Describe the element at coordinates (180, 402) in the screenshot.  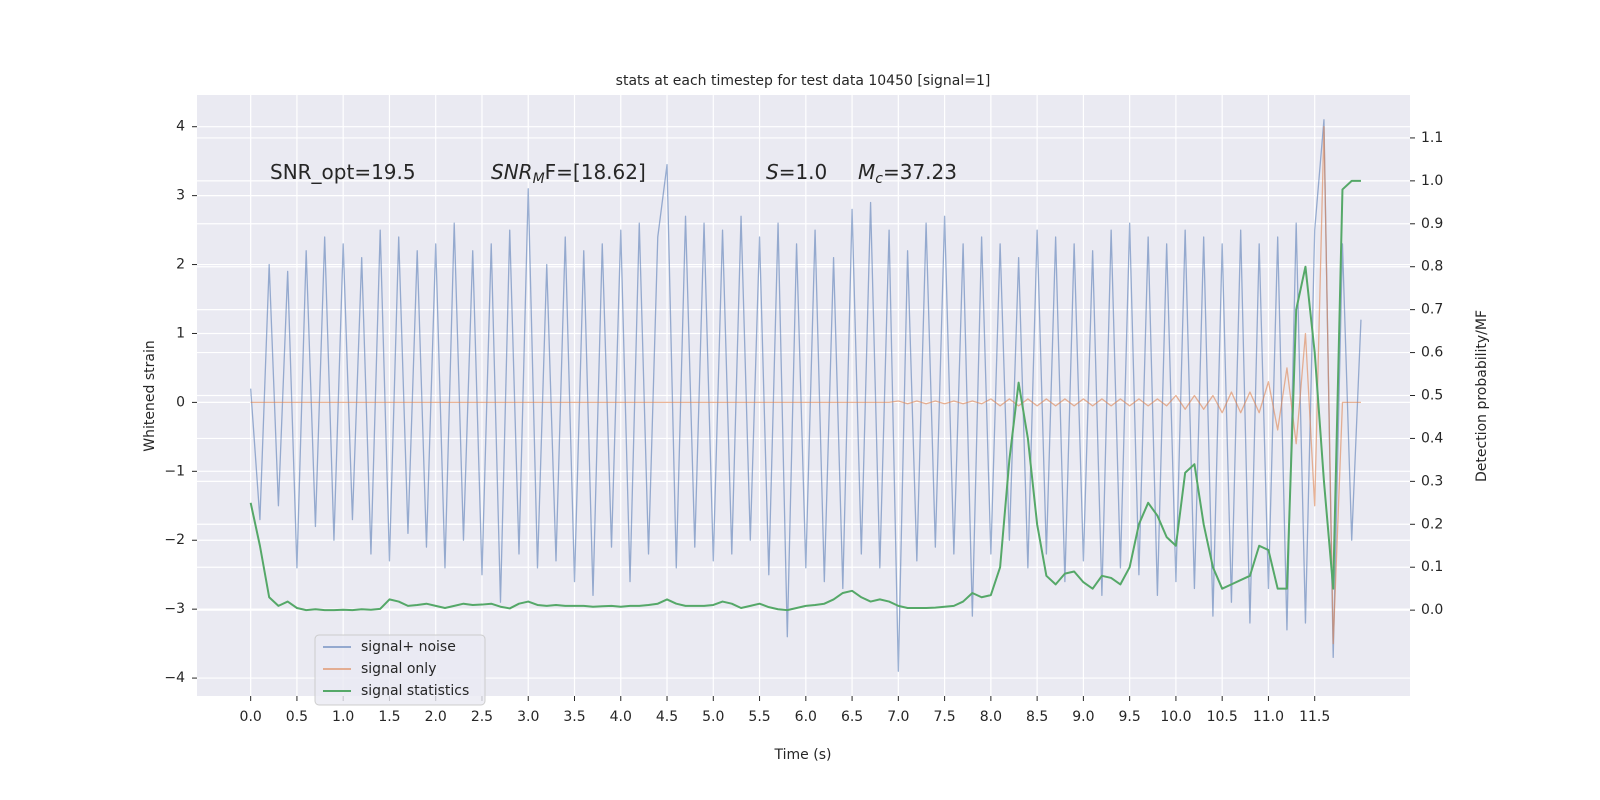
I see `y-tick-label: 0` at that location.